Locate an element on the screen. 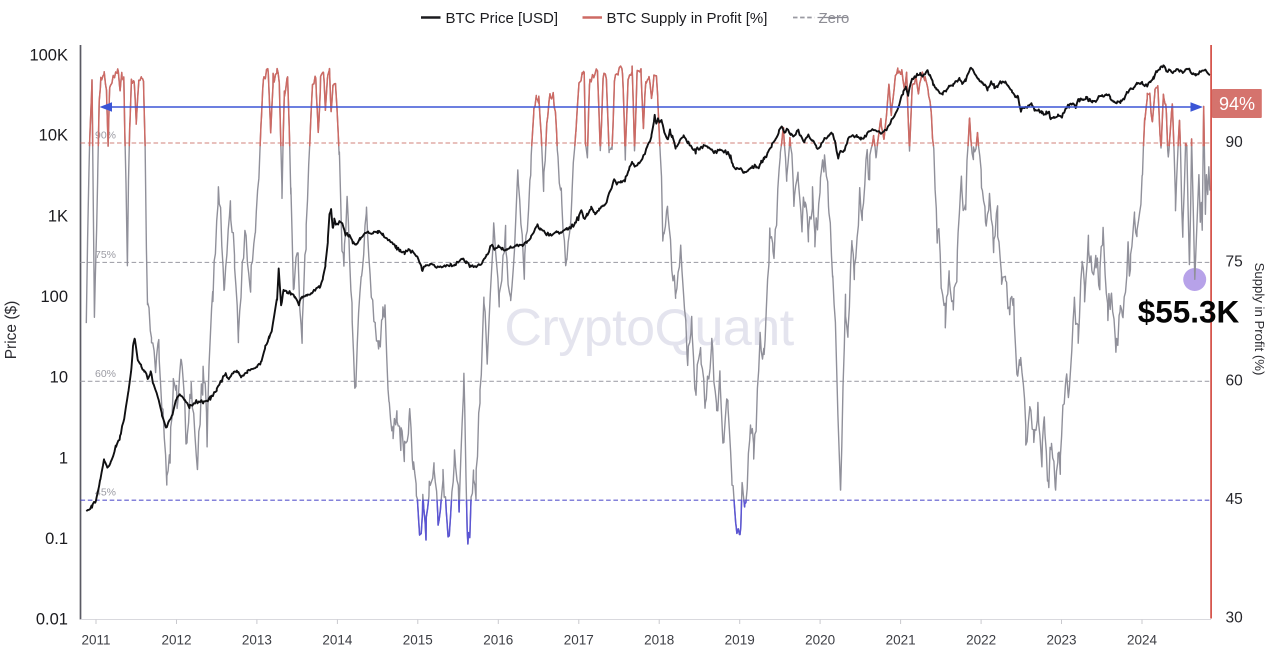  svg-text: Zero is located at coordinates (834, 18).